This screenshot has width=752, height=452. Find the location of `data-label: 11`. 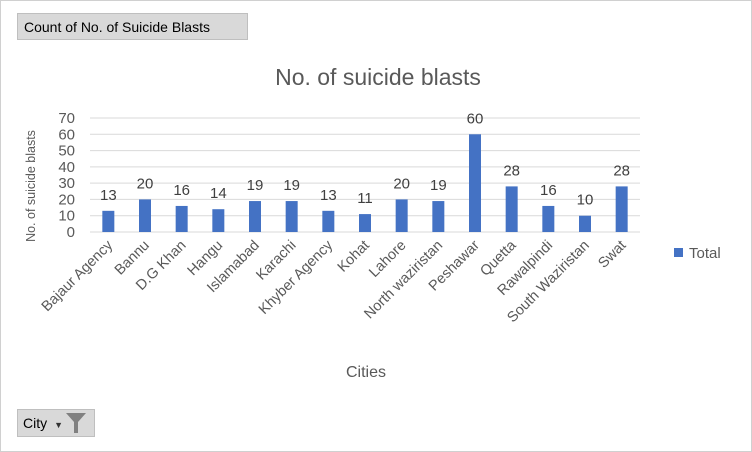

data-label: 11 is located at coordinates (365, 198).